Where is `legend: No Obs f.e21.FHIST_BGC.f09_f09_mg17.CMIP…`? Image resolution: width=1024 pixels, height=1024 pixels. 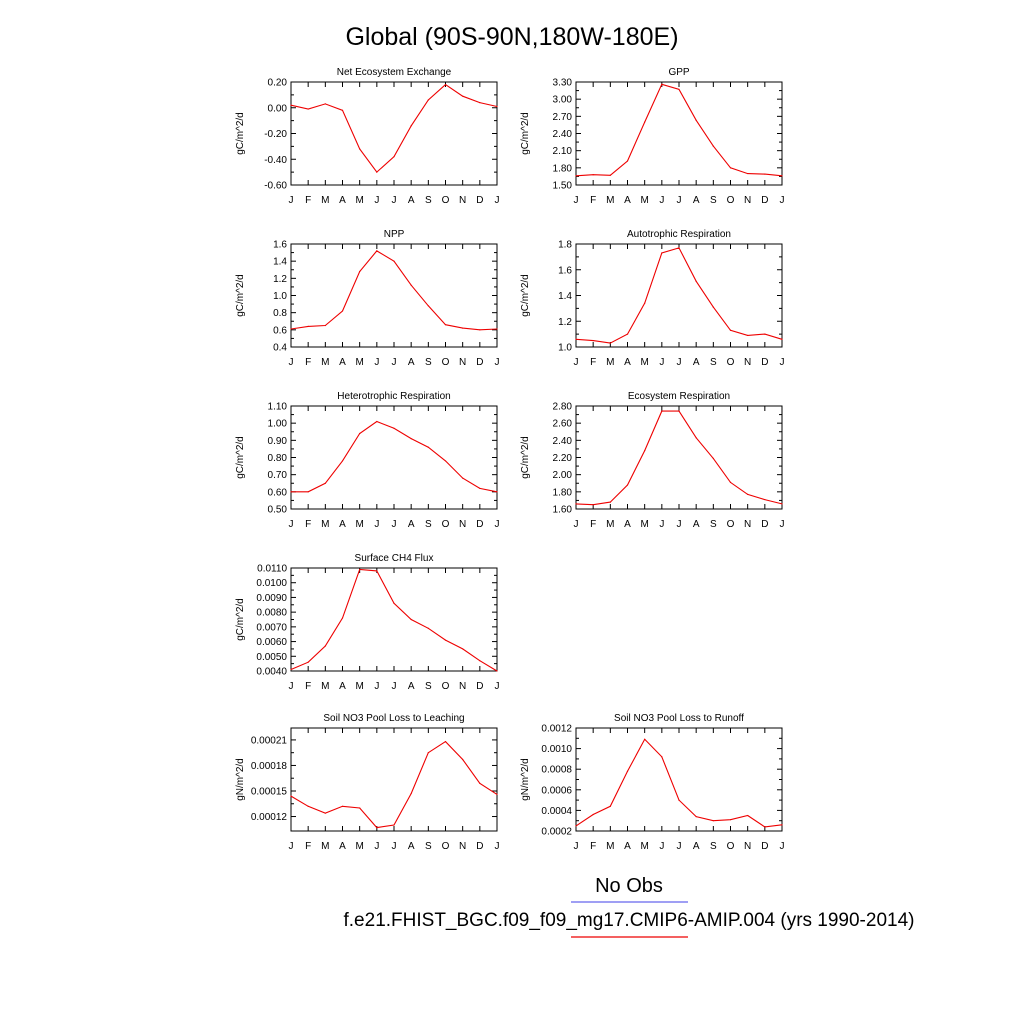 legend: No Obs f.e21.FHIST_BGC.f09_f09_mg17.CMIP… is located at coordinates (629, 906).